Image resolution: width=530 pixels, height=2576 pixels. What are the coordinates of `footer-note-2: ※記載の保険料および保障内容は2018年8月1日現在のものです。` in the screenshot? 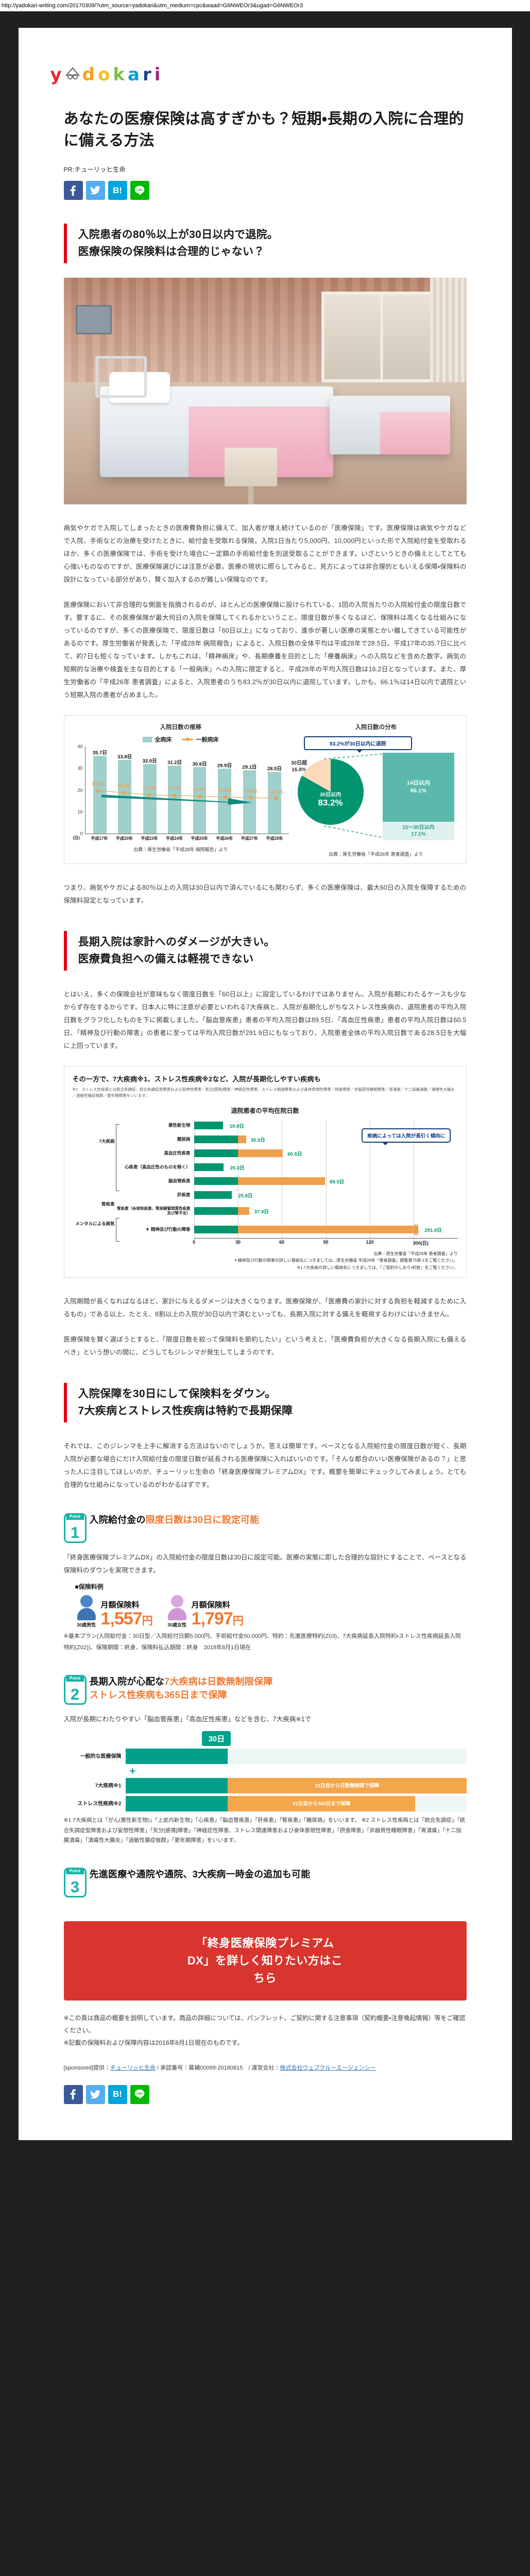 It's located at (153, 2042).